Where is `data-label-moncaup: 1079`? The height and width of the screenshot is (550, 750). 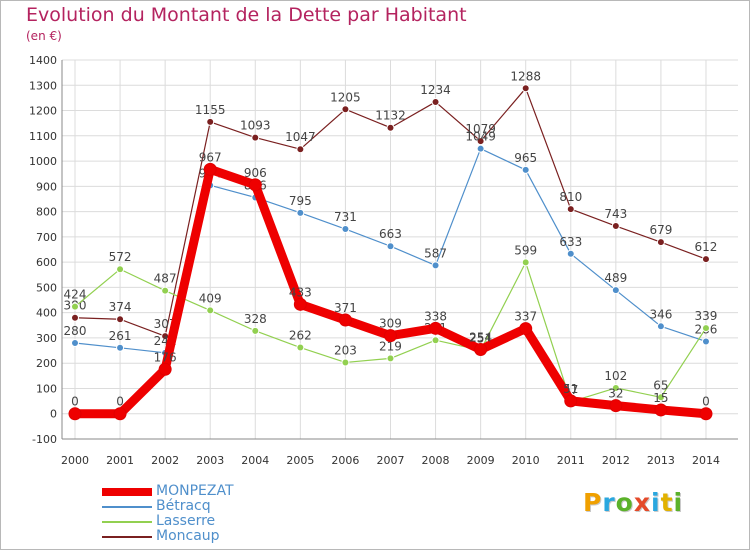 data-label-moncaup: 1079 is located at coordinates (480, 129).